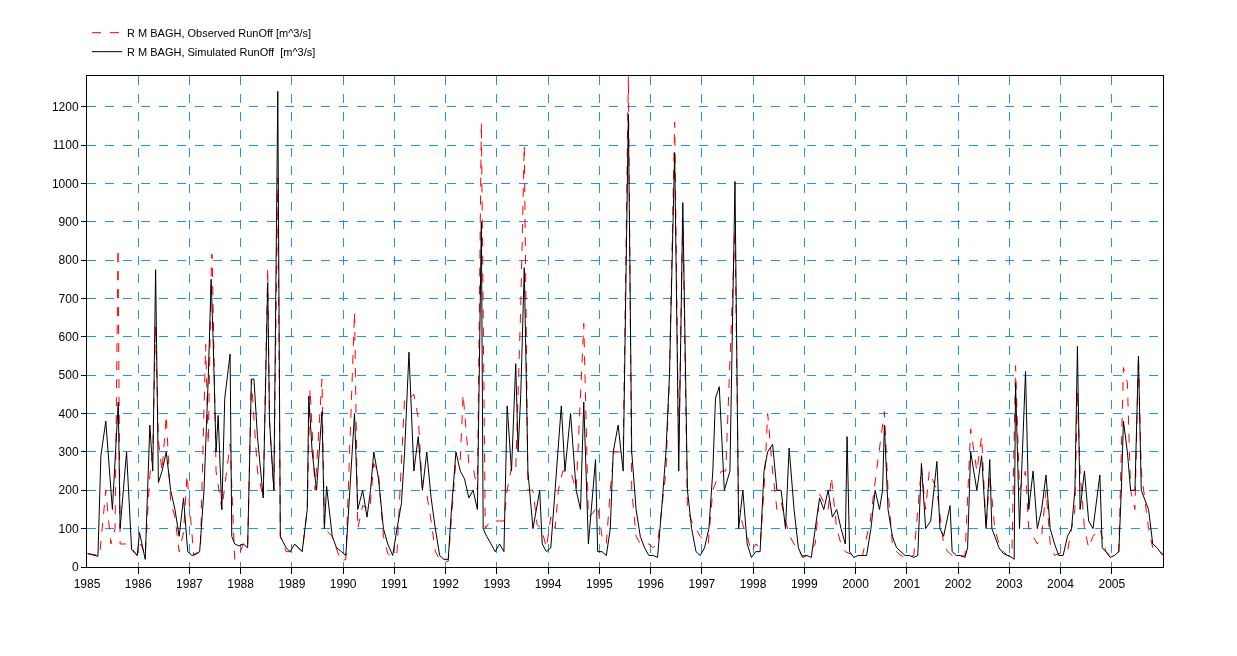 The height and width of the screenshot is (656, 1237). What do you see at coordinates (65, 106) in the screenshot?
I see `y-tick-label: 1200` at bounding box center [65, 106].